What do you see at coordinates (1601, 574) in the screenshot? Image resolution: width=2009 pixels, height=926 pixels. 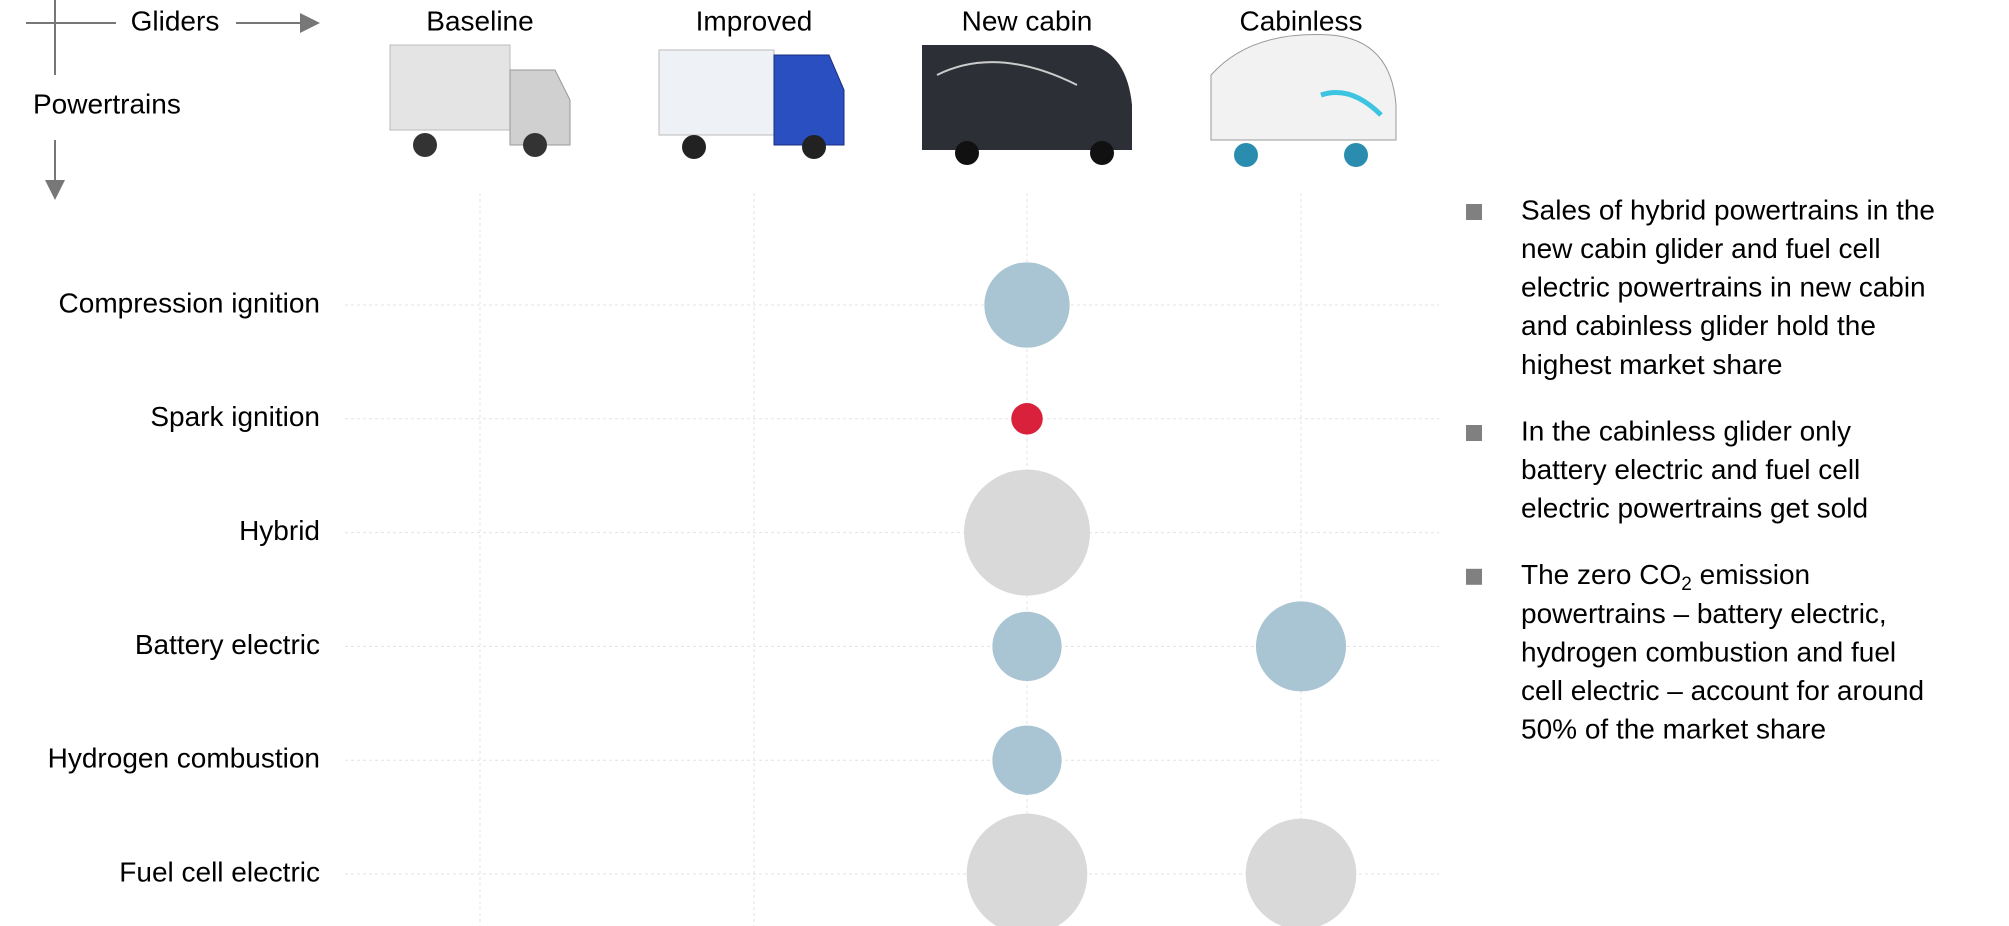 I see `note-text: The zero CO` at bounding box center [1601, 574].